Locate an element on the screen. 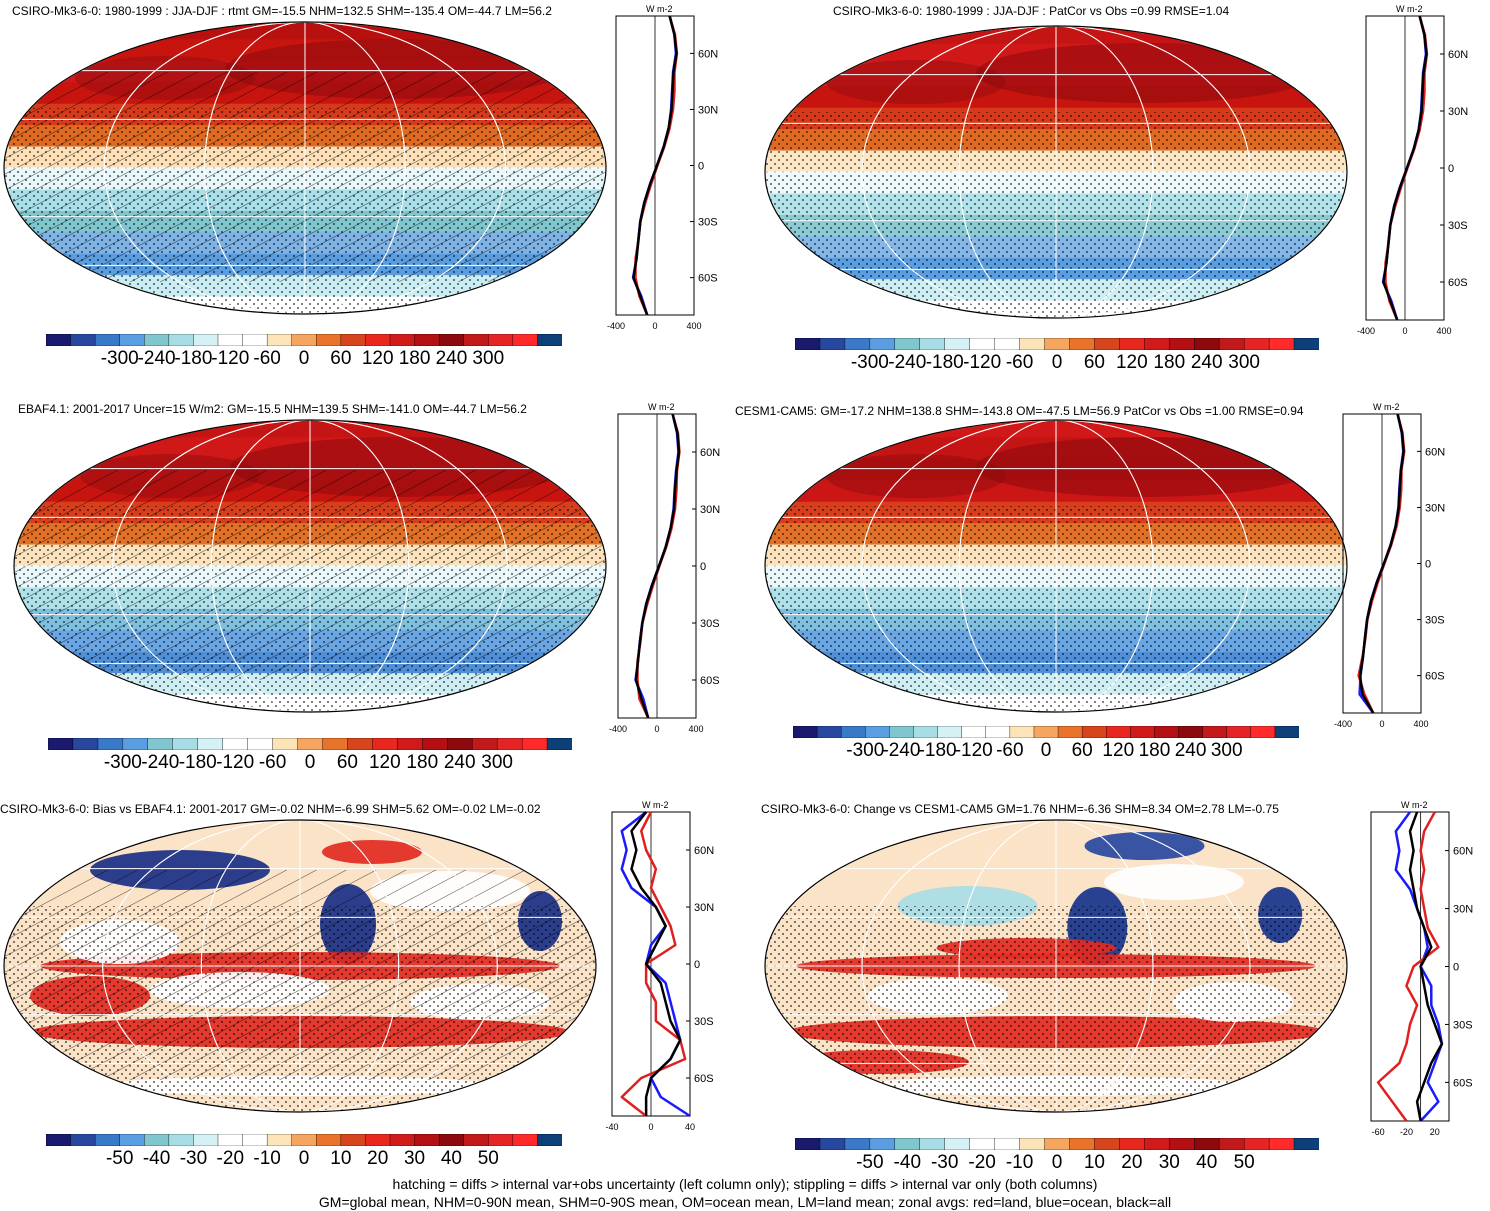  colorbar-tick-label: 50 is located at coordinates (488, 1158).